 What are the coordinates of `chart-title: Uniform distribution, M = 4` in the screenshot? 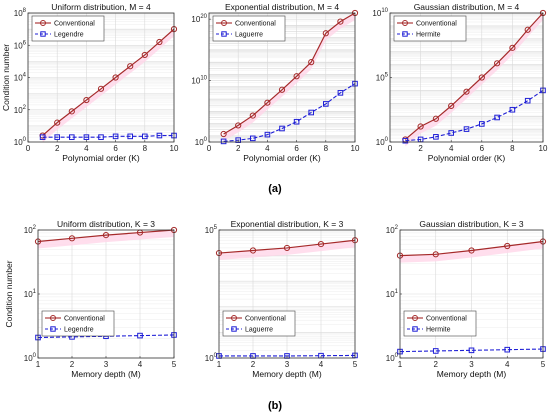 It's located at (101, 7).